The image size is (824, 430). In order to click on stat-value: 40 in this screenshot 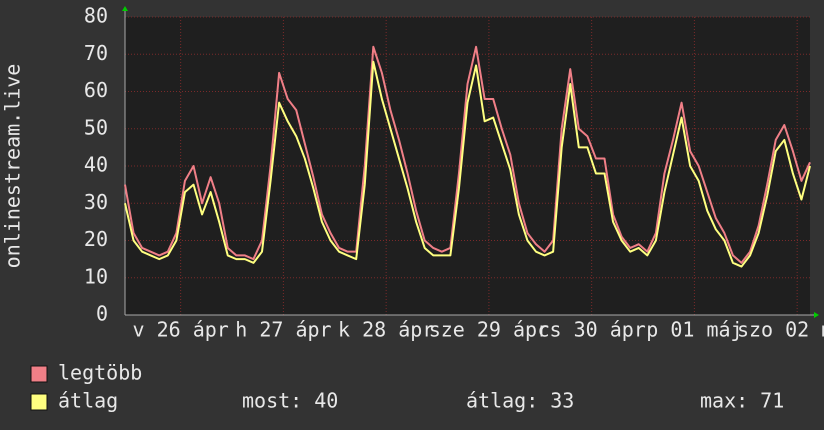, I will do `click(326, 401)`.